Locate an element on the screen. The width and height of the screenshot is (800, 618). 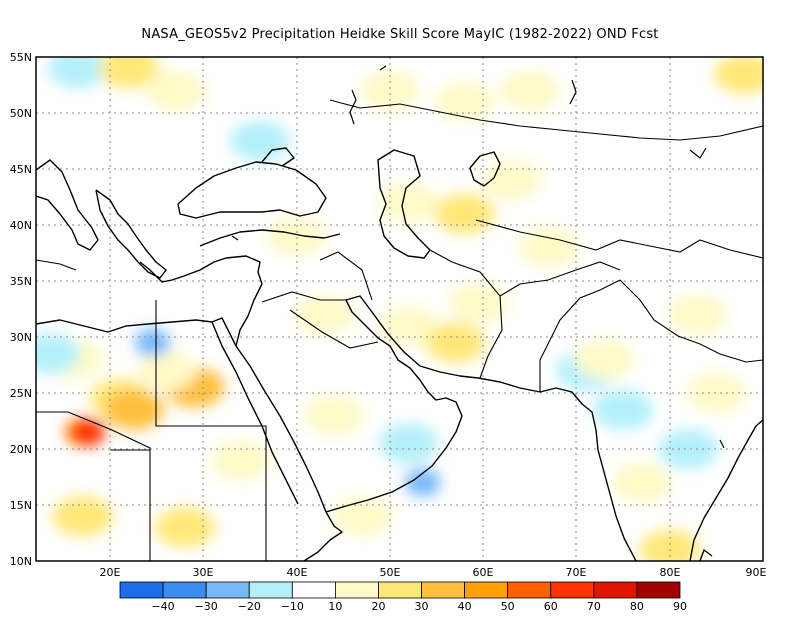
lon-label: 70E is located at coordinates (576, 572).